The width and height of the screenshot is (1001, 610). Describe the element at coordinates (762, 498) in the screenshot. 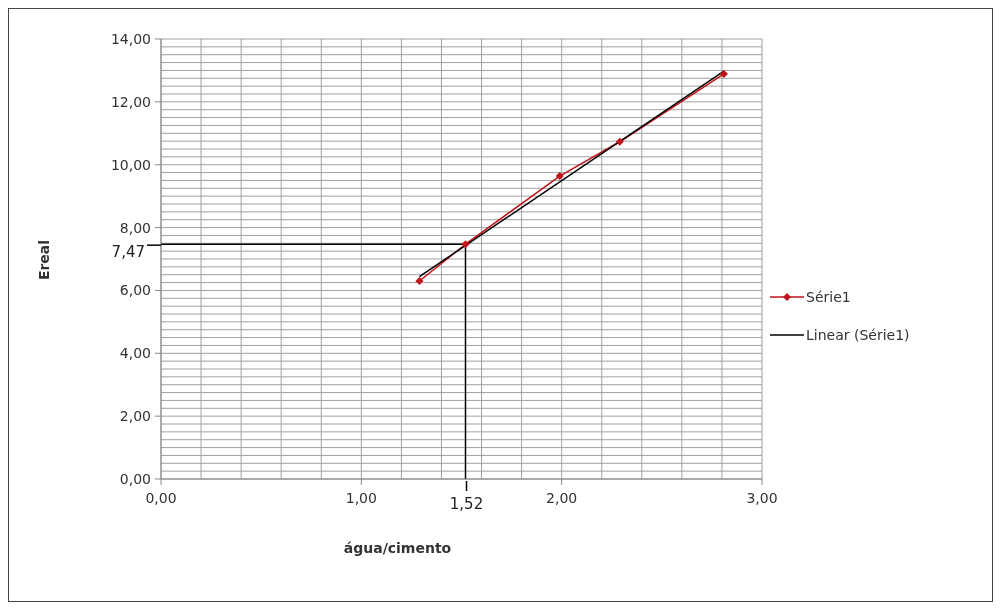

I see `x-tick-label: 3,00` at that location.